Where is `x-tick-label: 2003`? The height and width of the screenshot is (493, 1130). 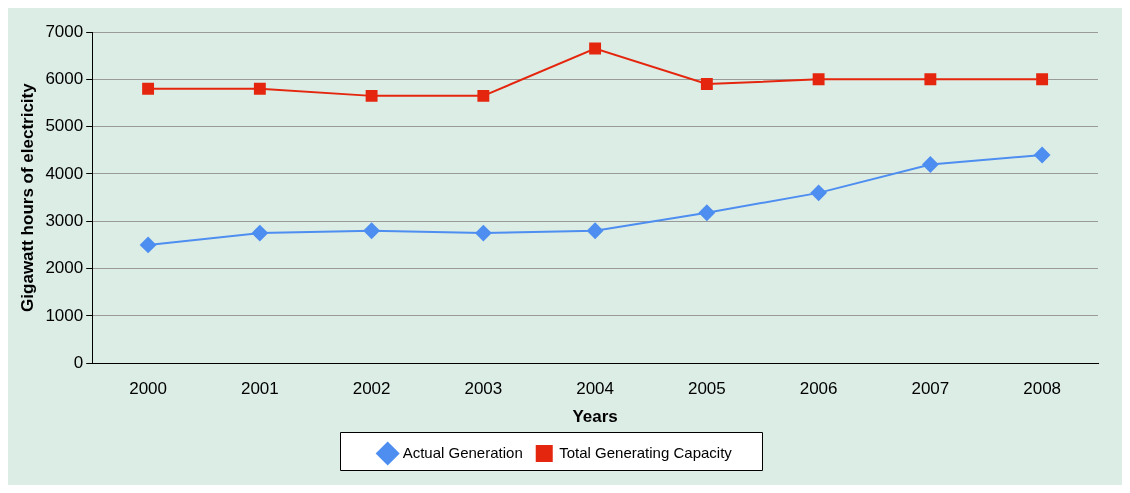
x-tick-label: 2003 is located at coordinates (483, 389).